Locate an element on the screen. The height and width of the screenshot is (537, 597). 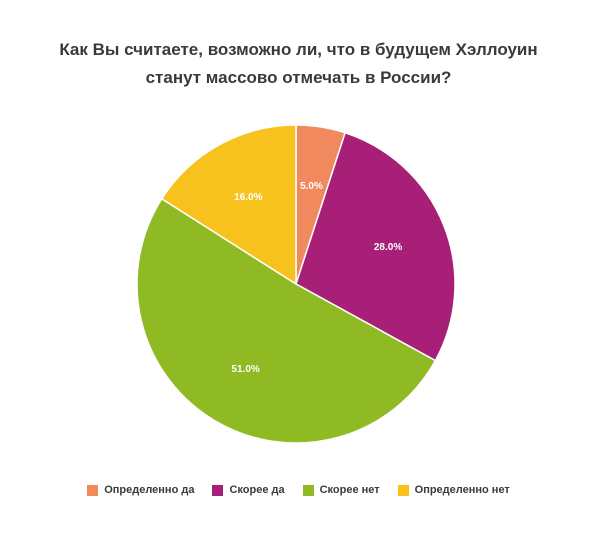
legend-item-definitely-no: Определенно нет is located at coordinates (453, 490).